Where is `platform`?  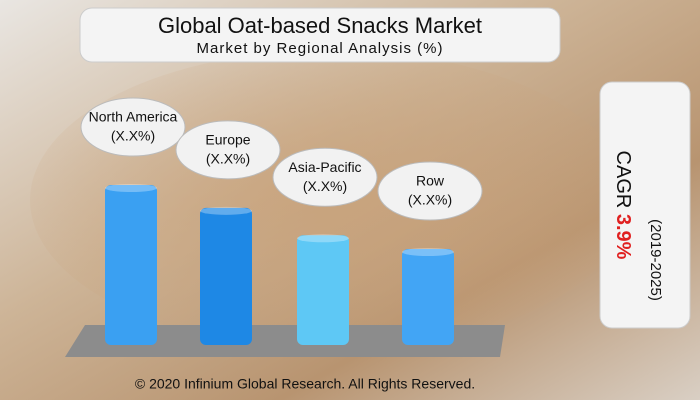 platform is located at coordinates (285, 341).